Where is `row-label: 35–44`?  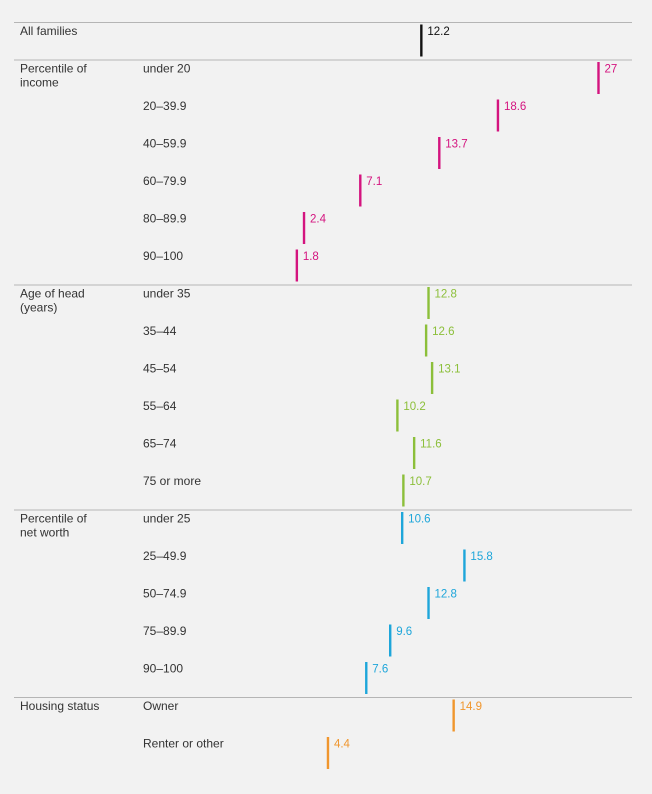
row-label: 35–44 is located at coordinates (160, 331).